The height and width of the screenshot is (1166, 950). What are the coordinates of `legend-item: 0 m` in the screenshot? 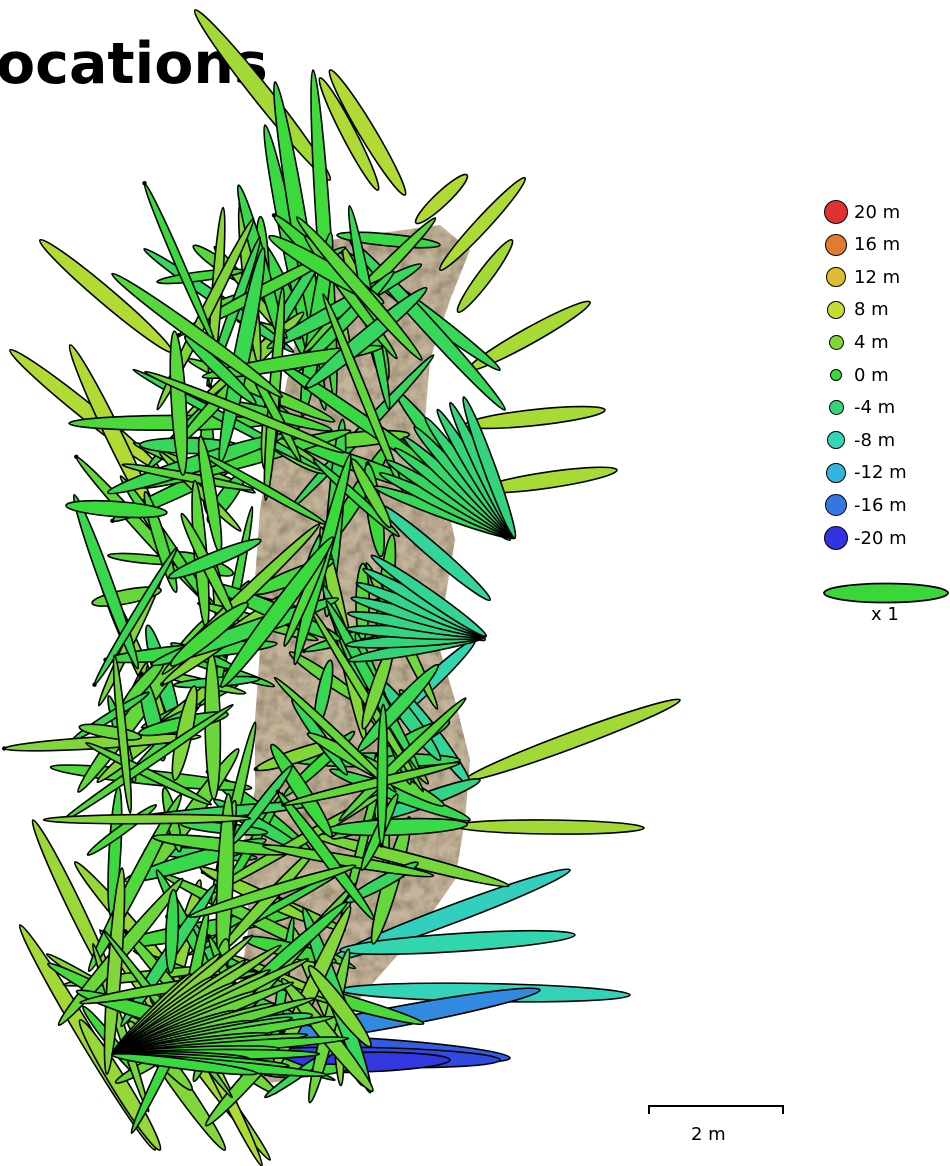 It's located at (855, 375).